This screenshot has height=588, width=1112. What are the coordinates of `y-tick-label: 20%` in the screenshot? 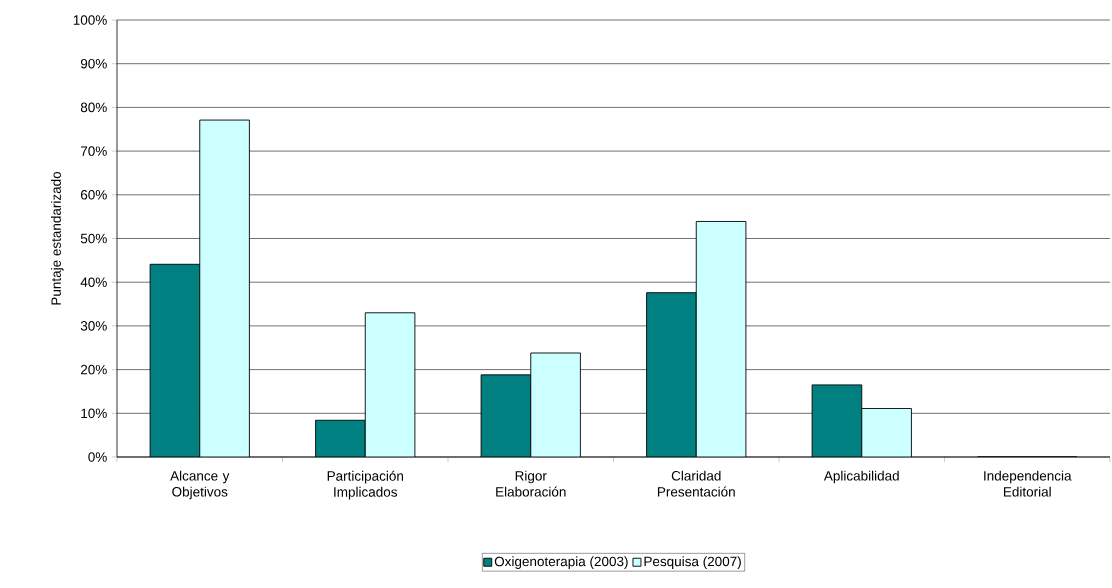 It's located at (93, 369).